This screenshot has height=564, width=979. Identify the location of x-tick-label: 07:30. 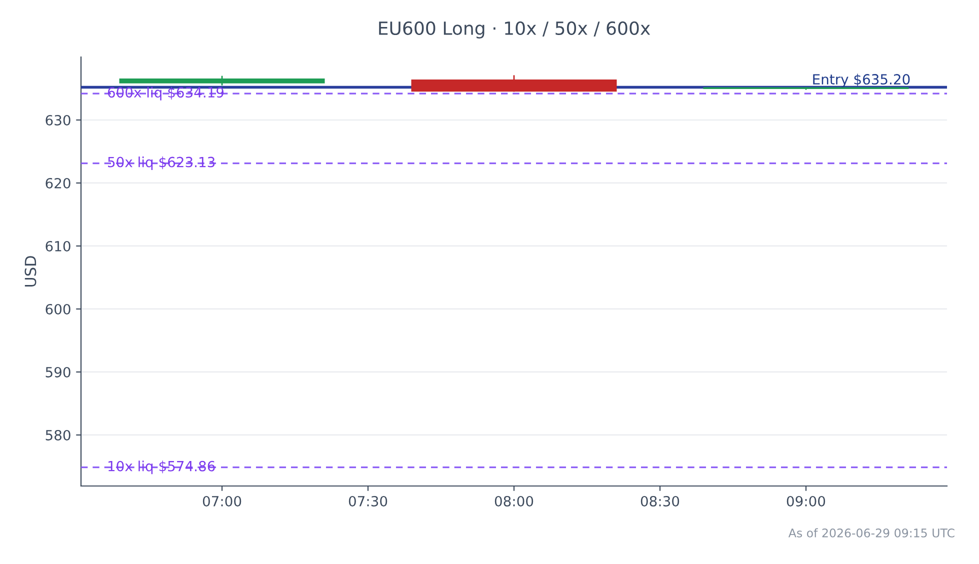
(368, 501).